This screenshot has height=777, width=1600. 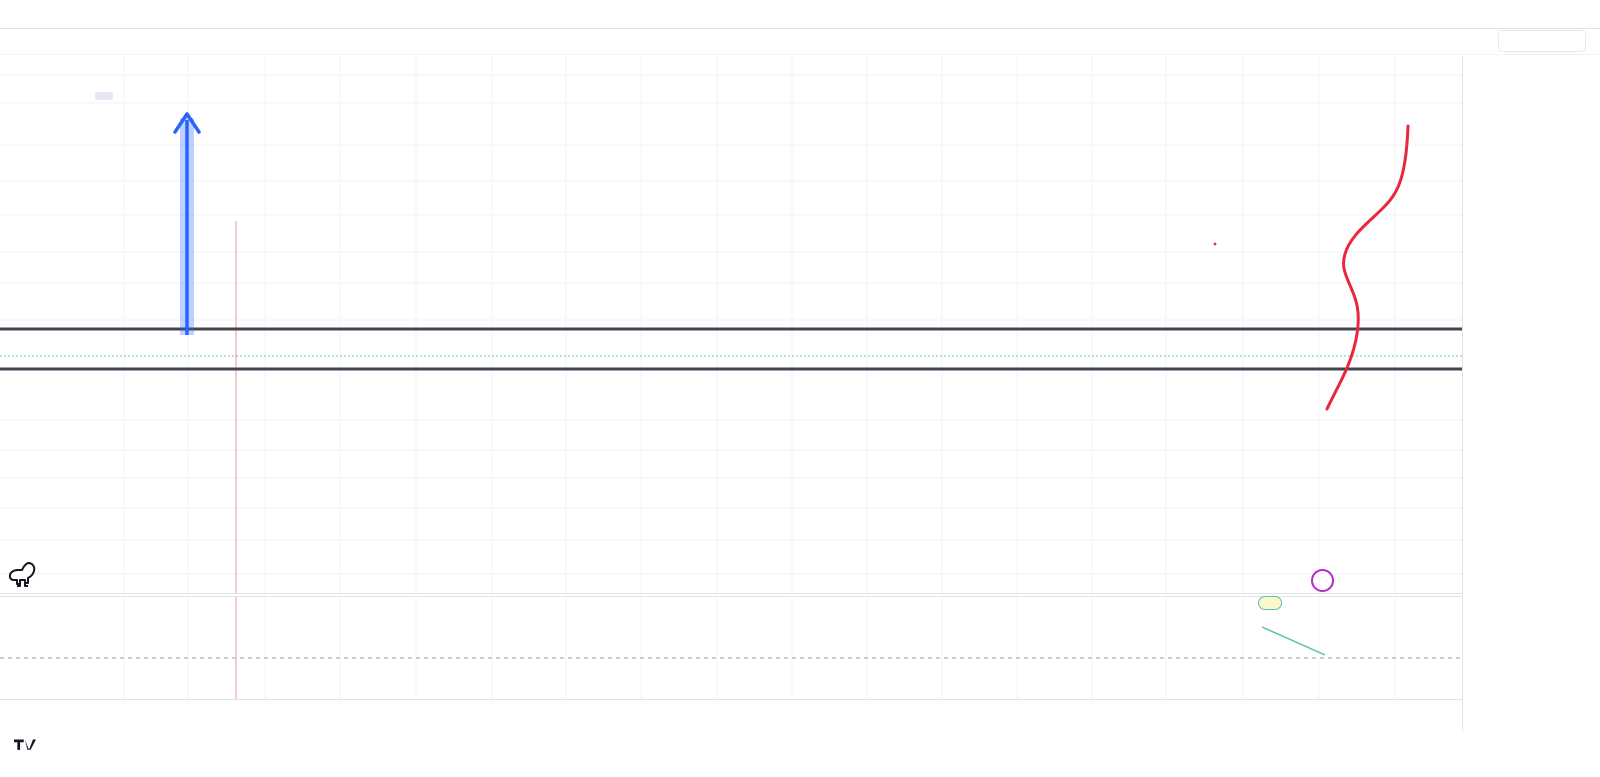 I want to click on price-axis, so click(x=1531, y=393).